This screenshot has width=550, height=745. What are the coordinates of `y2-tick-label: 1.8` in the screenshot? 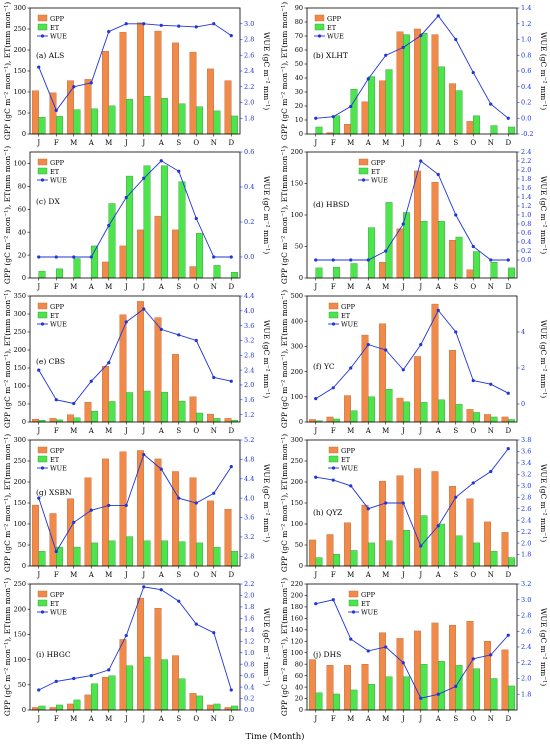 It's located at (249, 118).